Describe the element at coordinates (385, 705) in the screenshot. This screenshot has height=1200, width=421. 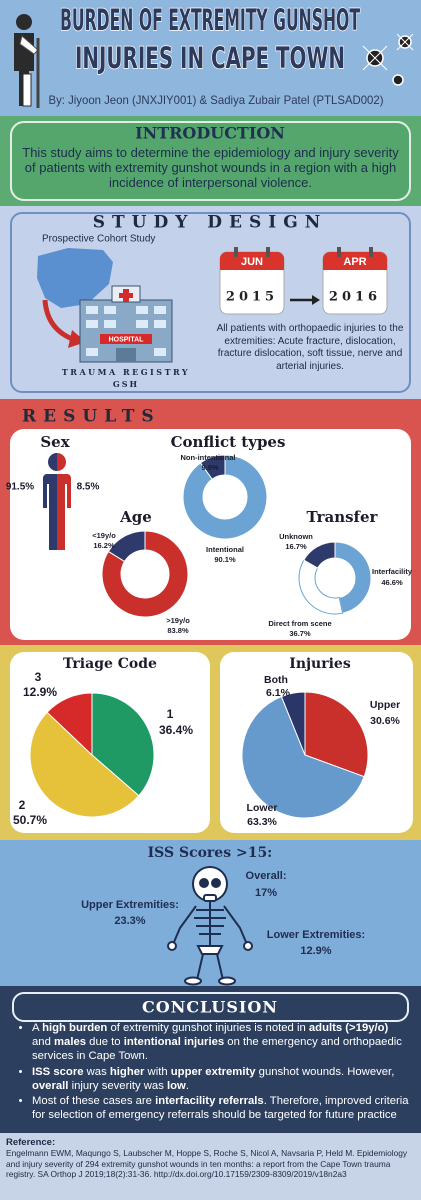
I see `slice-label: Upper` at that location.